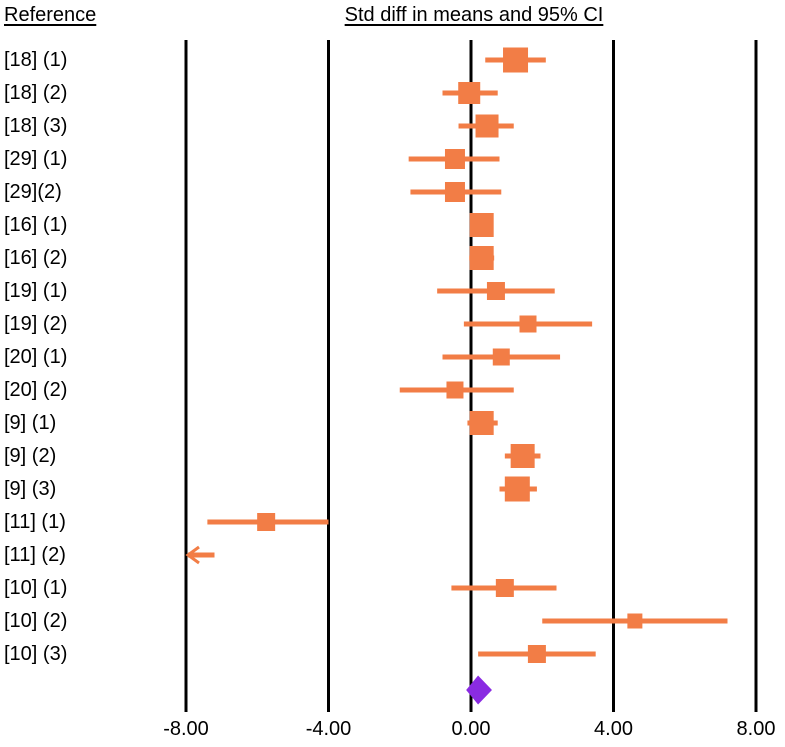  Describe the element at coordinates (30, 456) in the screenshot. I see `study-label: [9] (2)` at that location.